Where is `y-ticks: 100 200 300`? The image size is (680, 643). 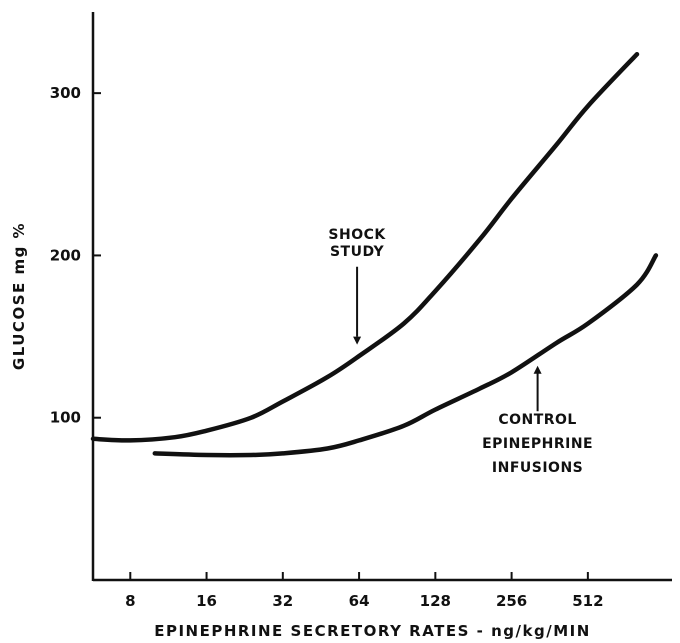 y-ticks: 100 200 300 is located at coordinates (75, 255).